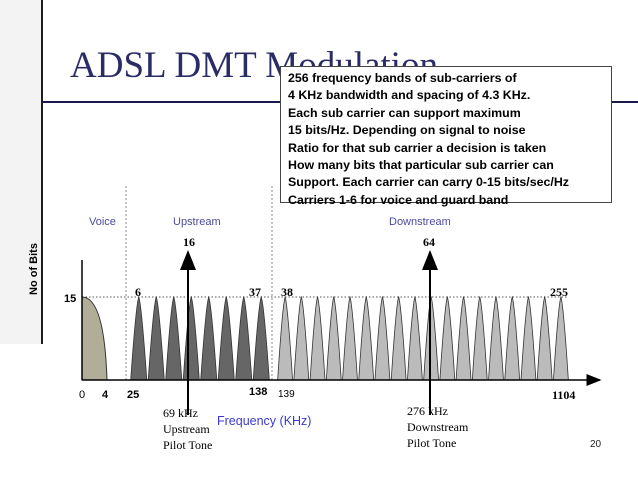  What do you see at coordinates (420, 222) in the screenshot?
I see `downstream-band-label: Downstream` at bounding box center [420, 222].